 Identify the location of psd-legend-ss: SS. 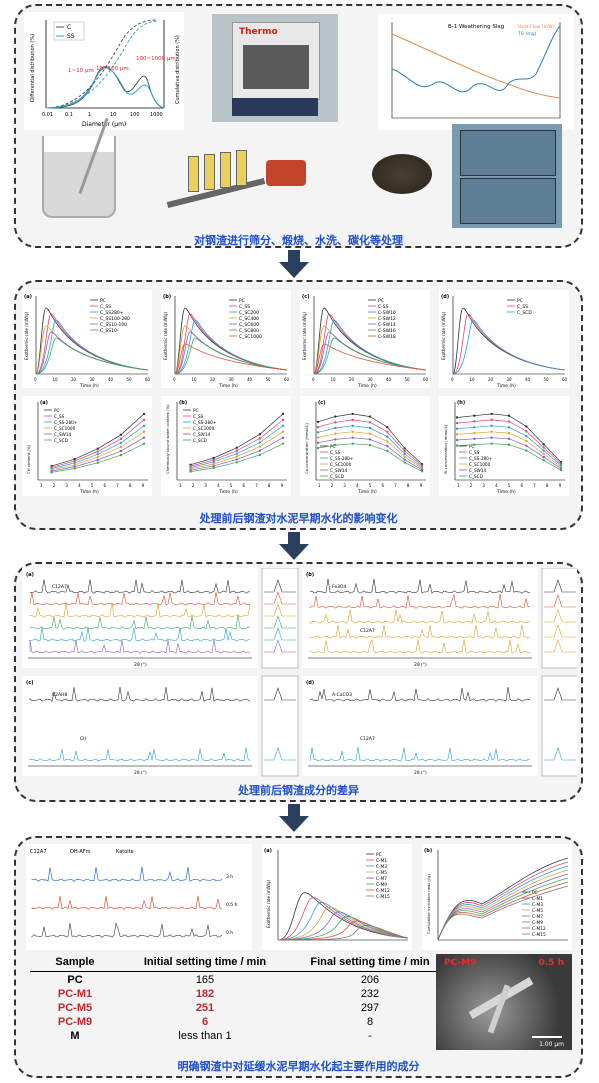
(71, 36).